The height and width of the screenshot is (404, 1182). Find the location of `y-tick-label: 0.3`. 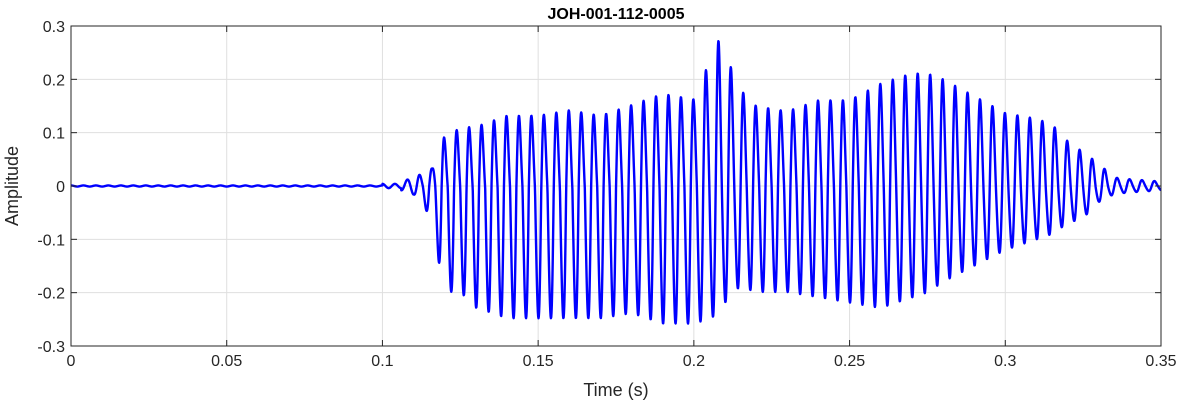

y-tick-label: 0.3 is located at coordinates (54, 27).